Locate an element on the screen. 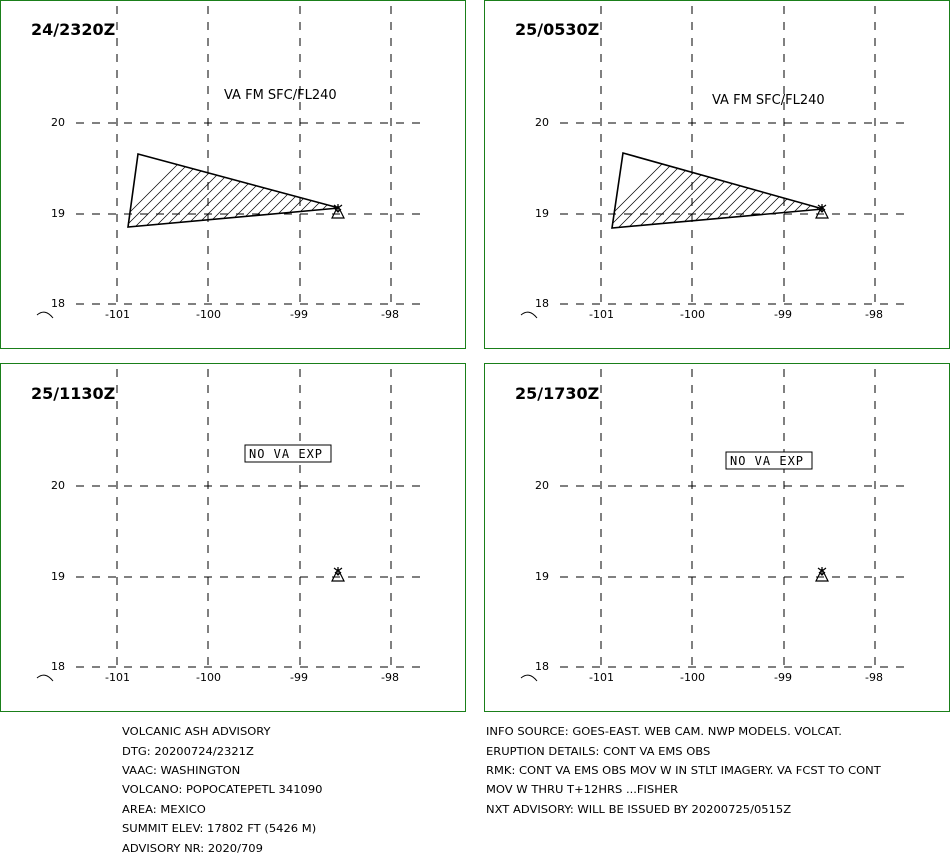 This screenshot has height=862, width=950. advisory-volcano: VOLCANO: POPOCATEPETL 341090 is located at coordinates (222, 789).